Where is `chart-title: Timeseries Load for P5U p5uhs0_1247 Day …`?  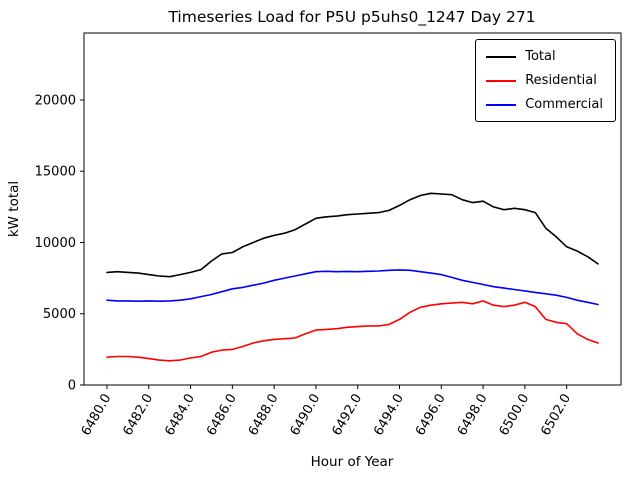
chart-title: Timeseries Load for P5U p5uhs0_1247 Day … is located at coordinates (351, 17).